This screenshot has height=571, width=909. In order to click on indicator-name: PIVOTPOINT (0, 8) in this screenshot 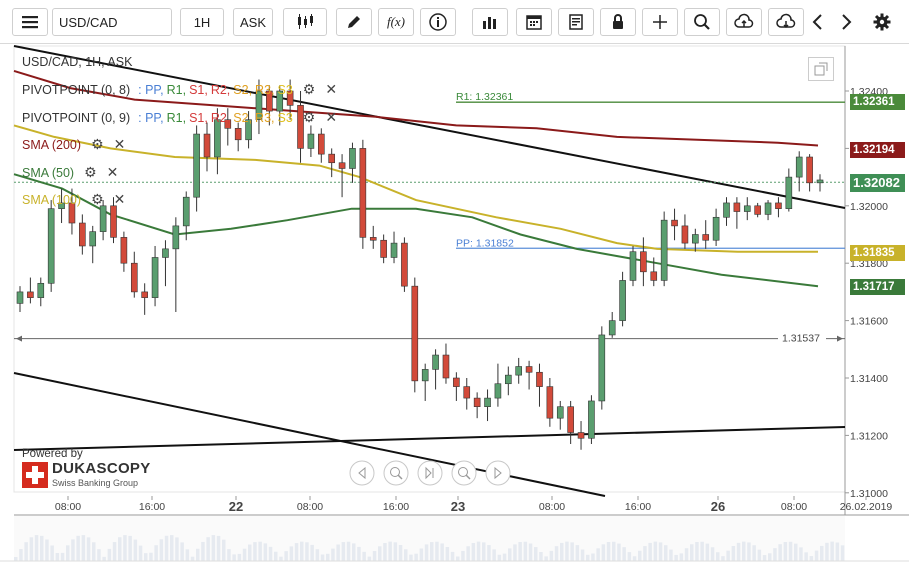, I will do `click(76, 89)`.